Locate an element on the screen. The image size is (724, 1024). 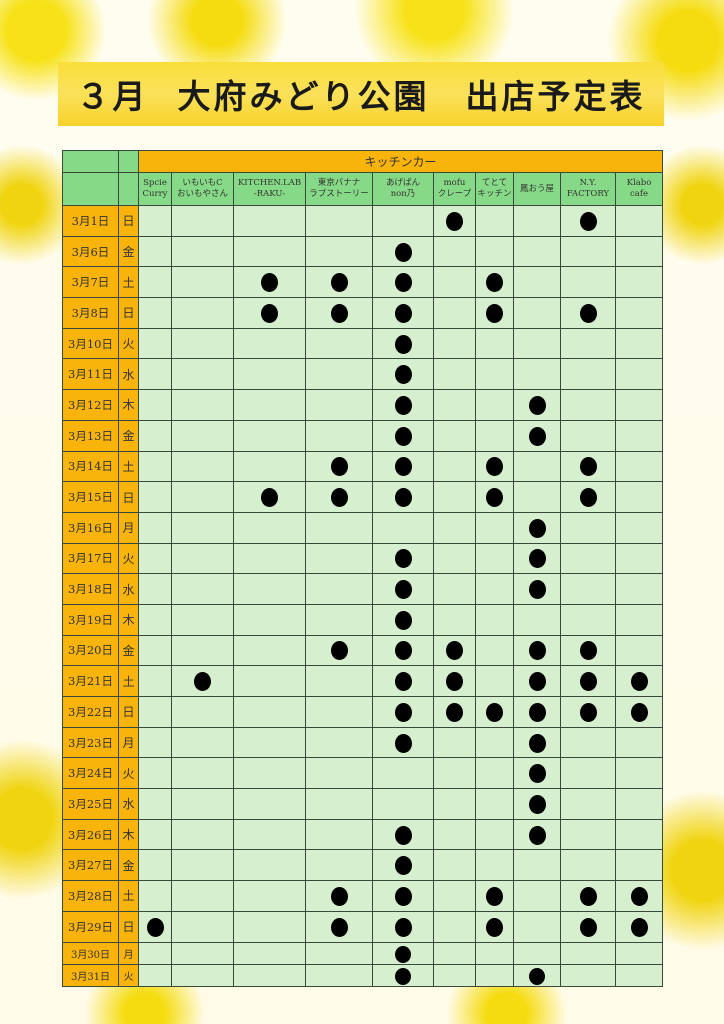
corner-cell is located at coordinates (128, 161).